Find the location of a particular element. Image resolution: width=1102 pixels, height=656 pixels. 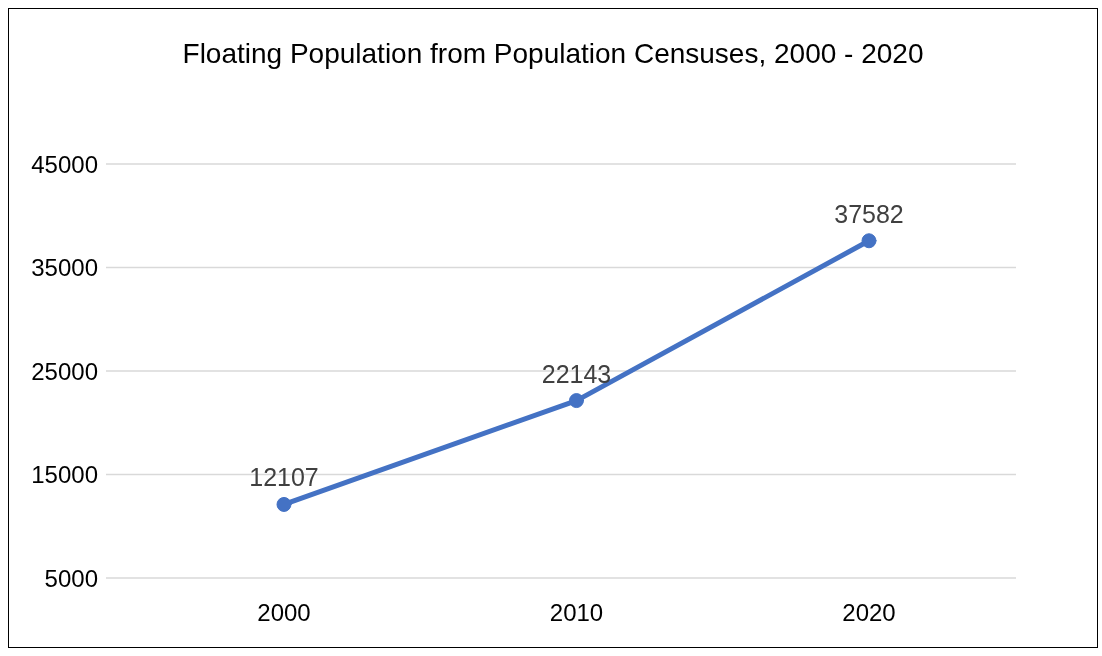

y-tick-label: 5000 is located at coordinates (71, 578).